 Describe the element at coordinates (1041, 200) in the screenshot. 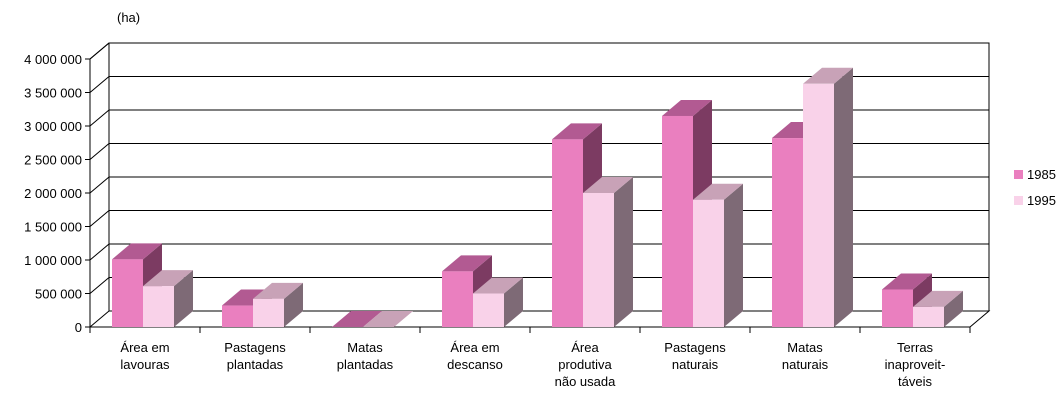

I see `legend-label-1995: 1995` at that location.